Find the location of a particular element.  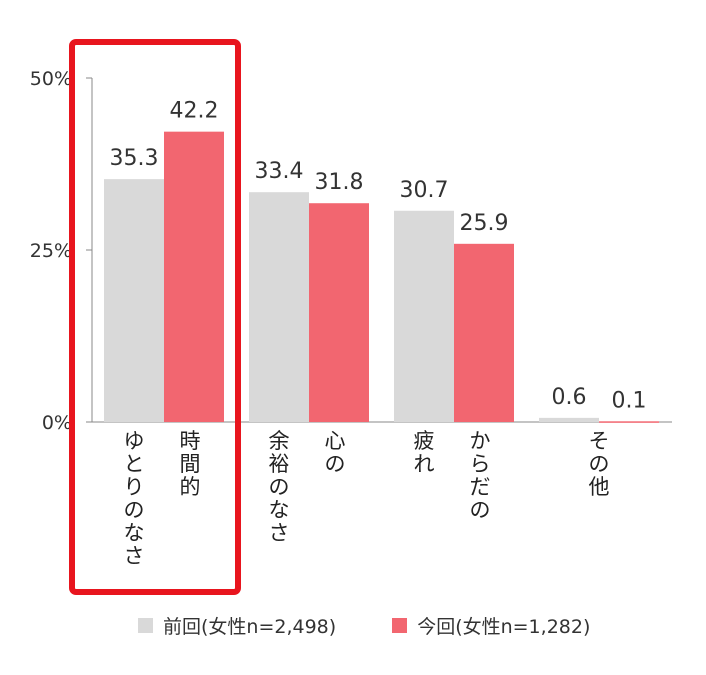

y-tick-label: 0% is located at coordinates (57, 423).